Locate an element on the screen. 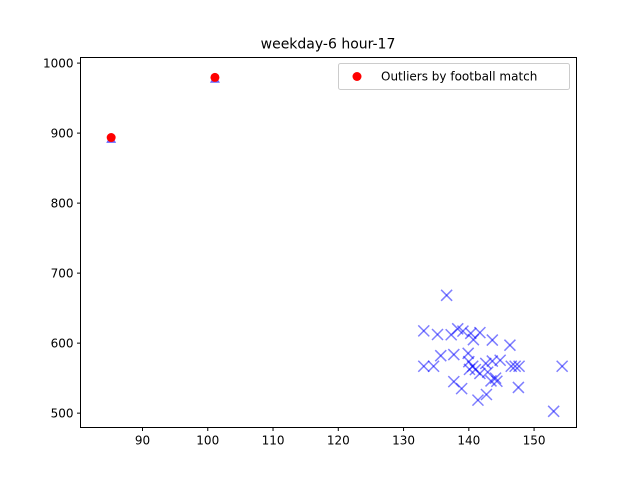 The image size is (640, 480). legend-label-outliers: Outliers by football match is located at coordinates (459, 77).